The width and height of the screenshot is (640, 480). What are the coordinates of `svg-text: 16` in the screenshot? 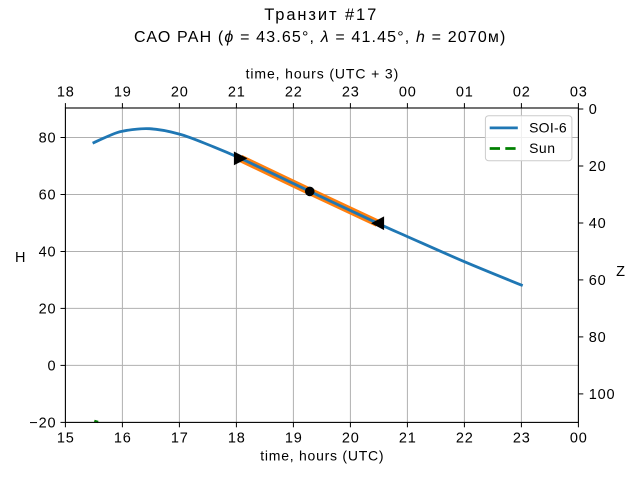 It's located at (123, 438).